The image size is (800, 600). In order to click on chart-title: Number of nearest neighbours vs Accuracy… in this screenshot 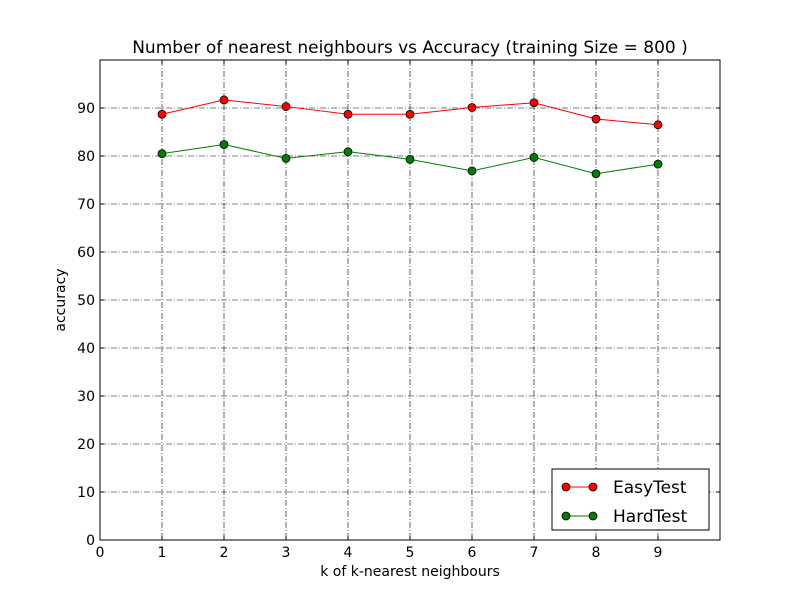, I will do `click(410, 48)`.